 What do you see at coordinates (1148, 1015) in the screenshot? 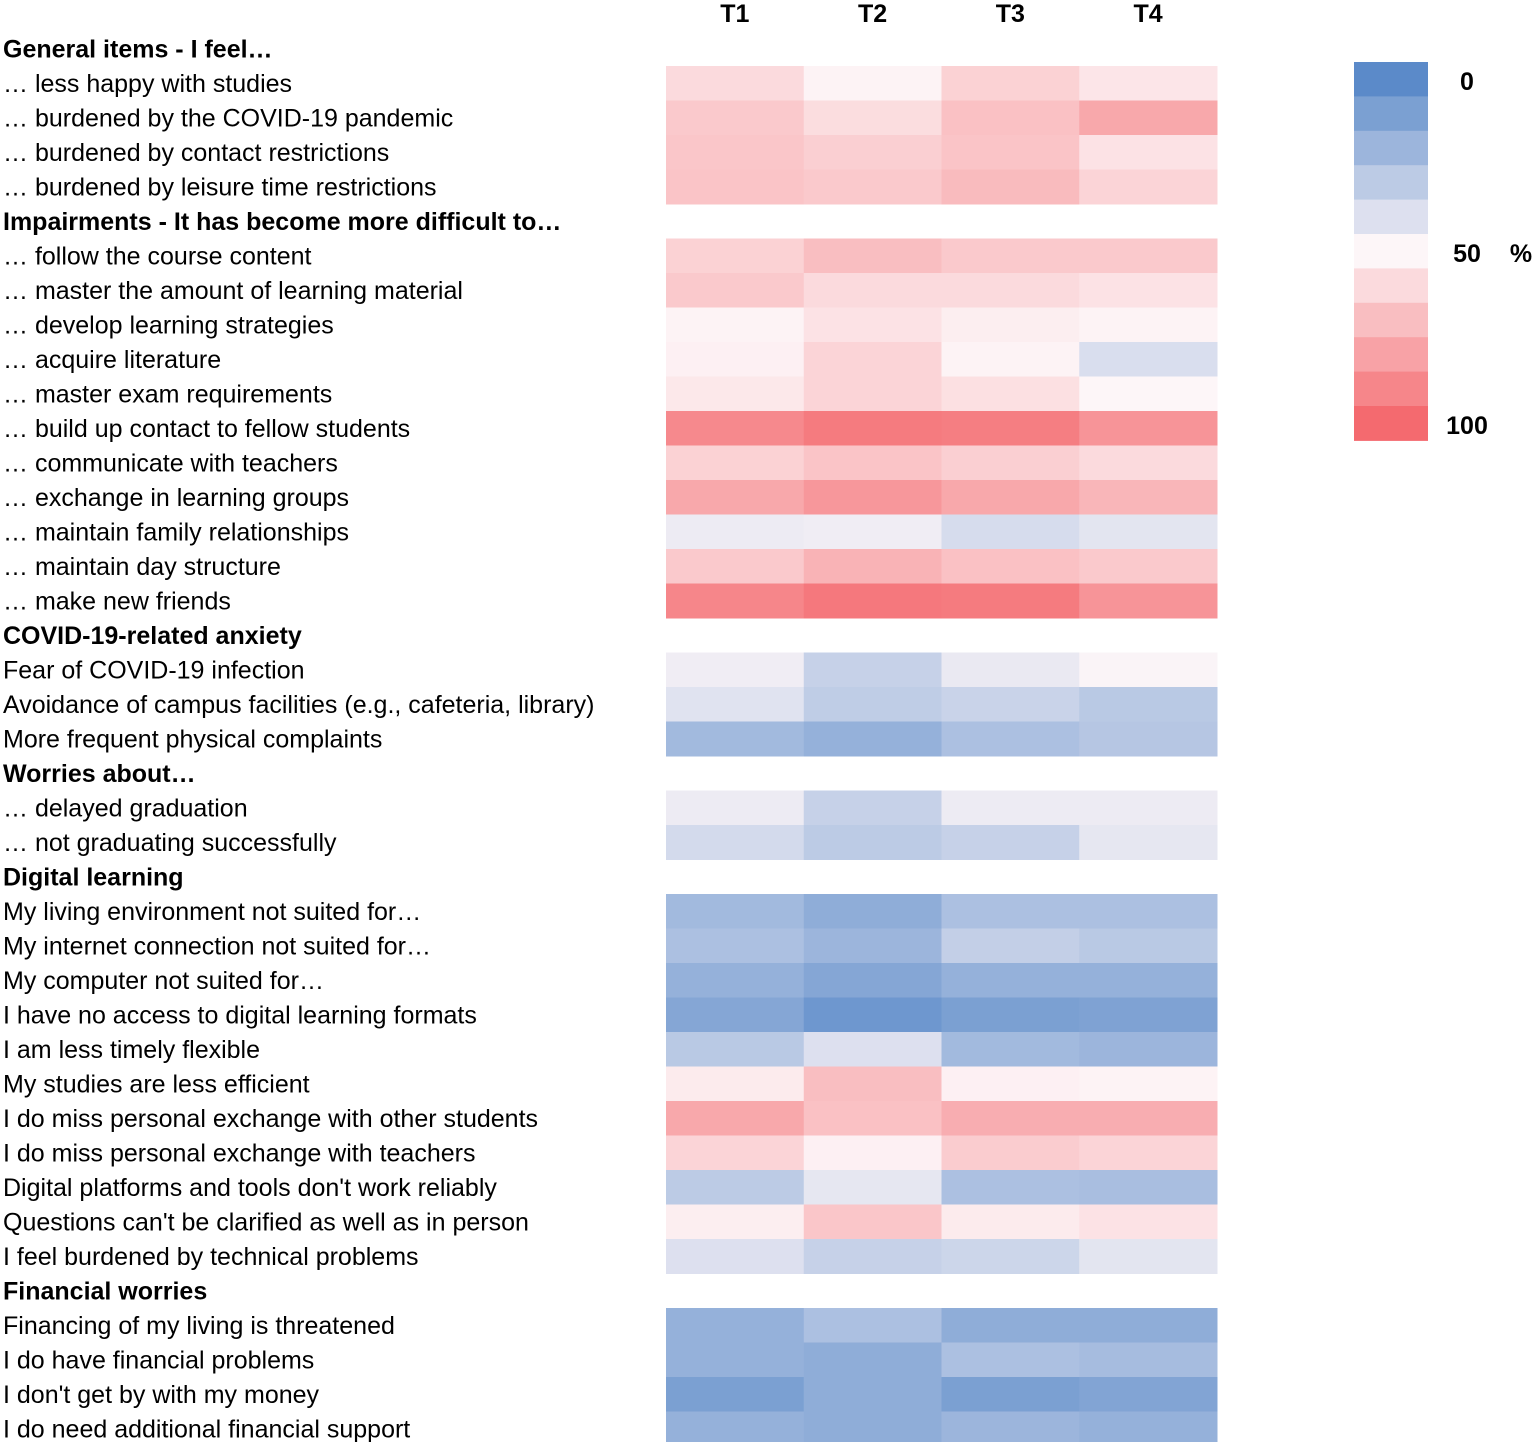
I see `heatmap-cell-i-have-no-access-to-digital-learning-formats-t4` at bounding box center [1148, 1015].